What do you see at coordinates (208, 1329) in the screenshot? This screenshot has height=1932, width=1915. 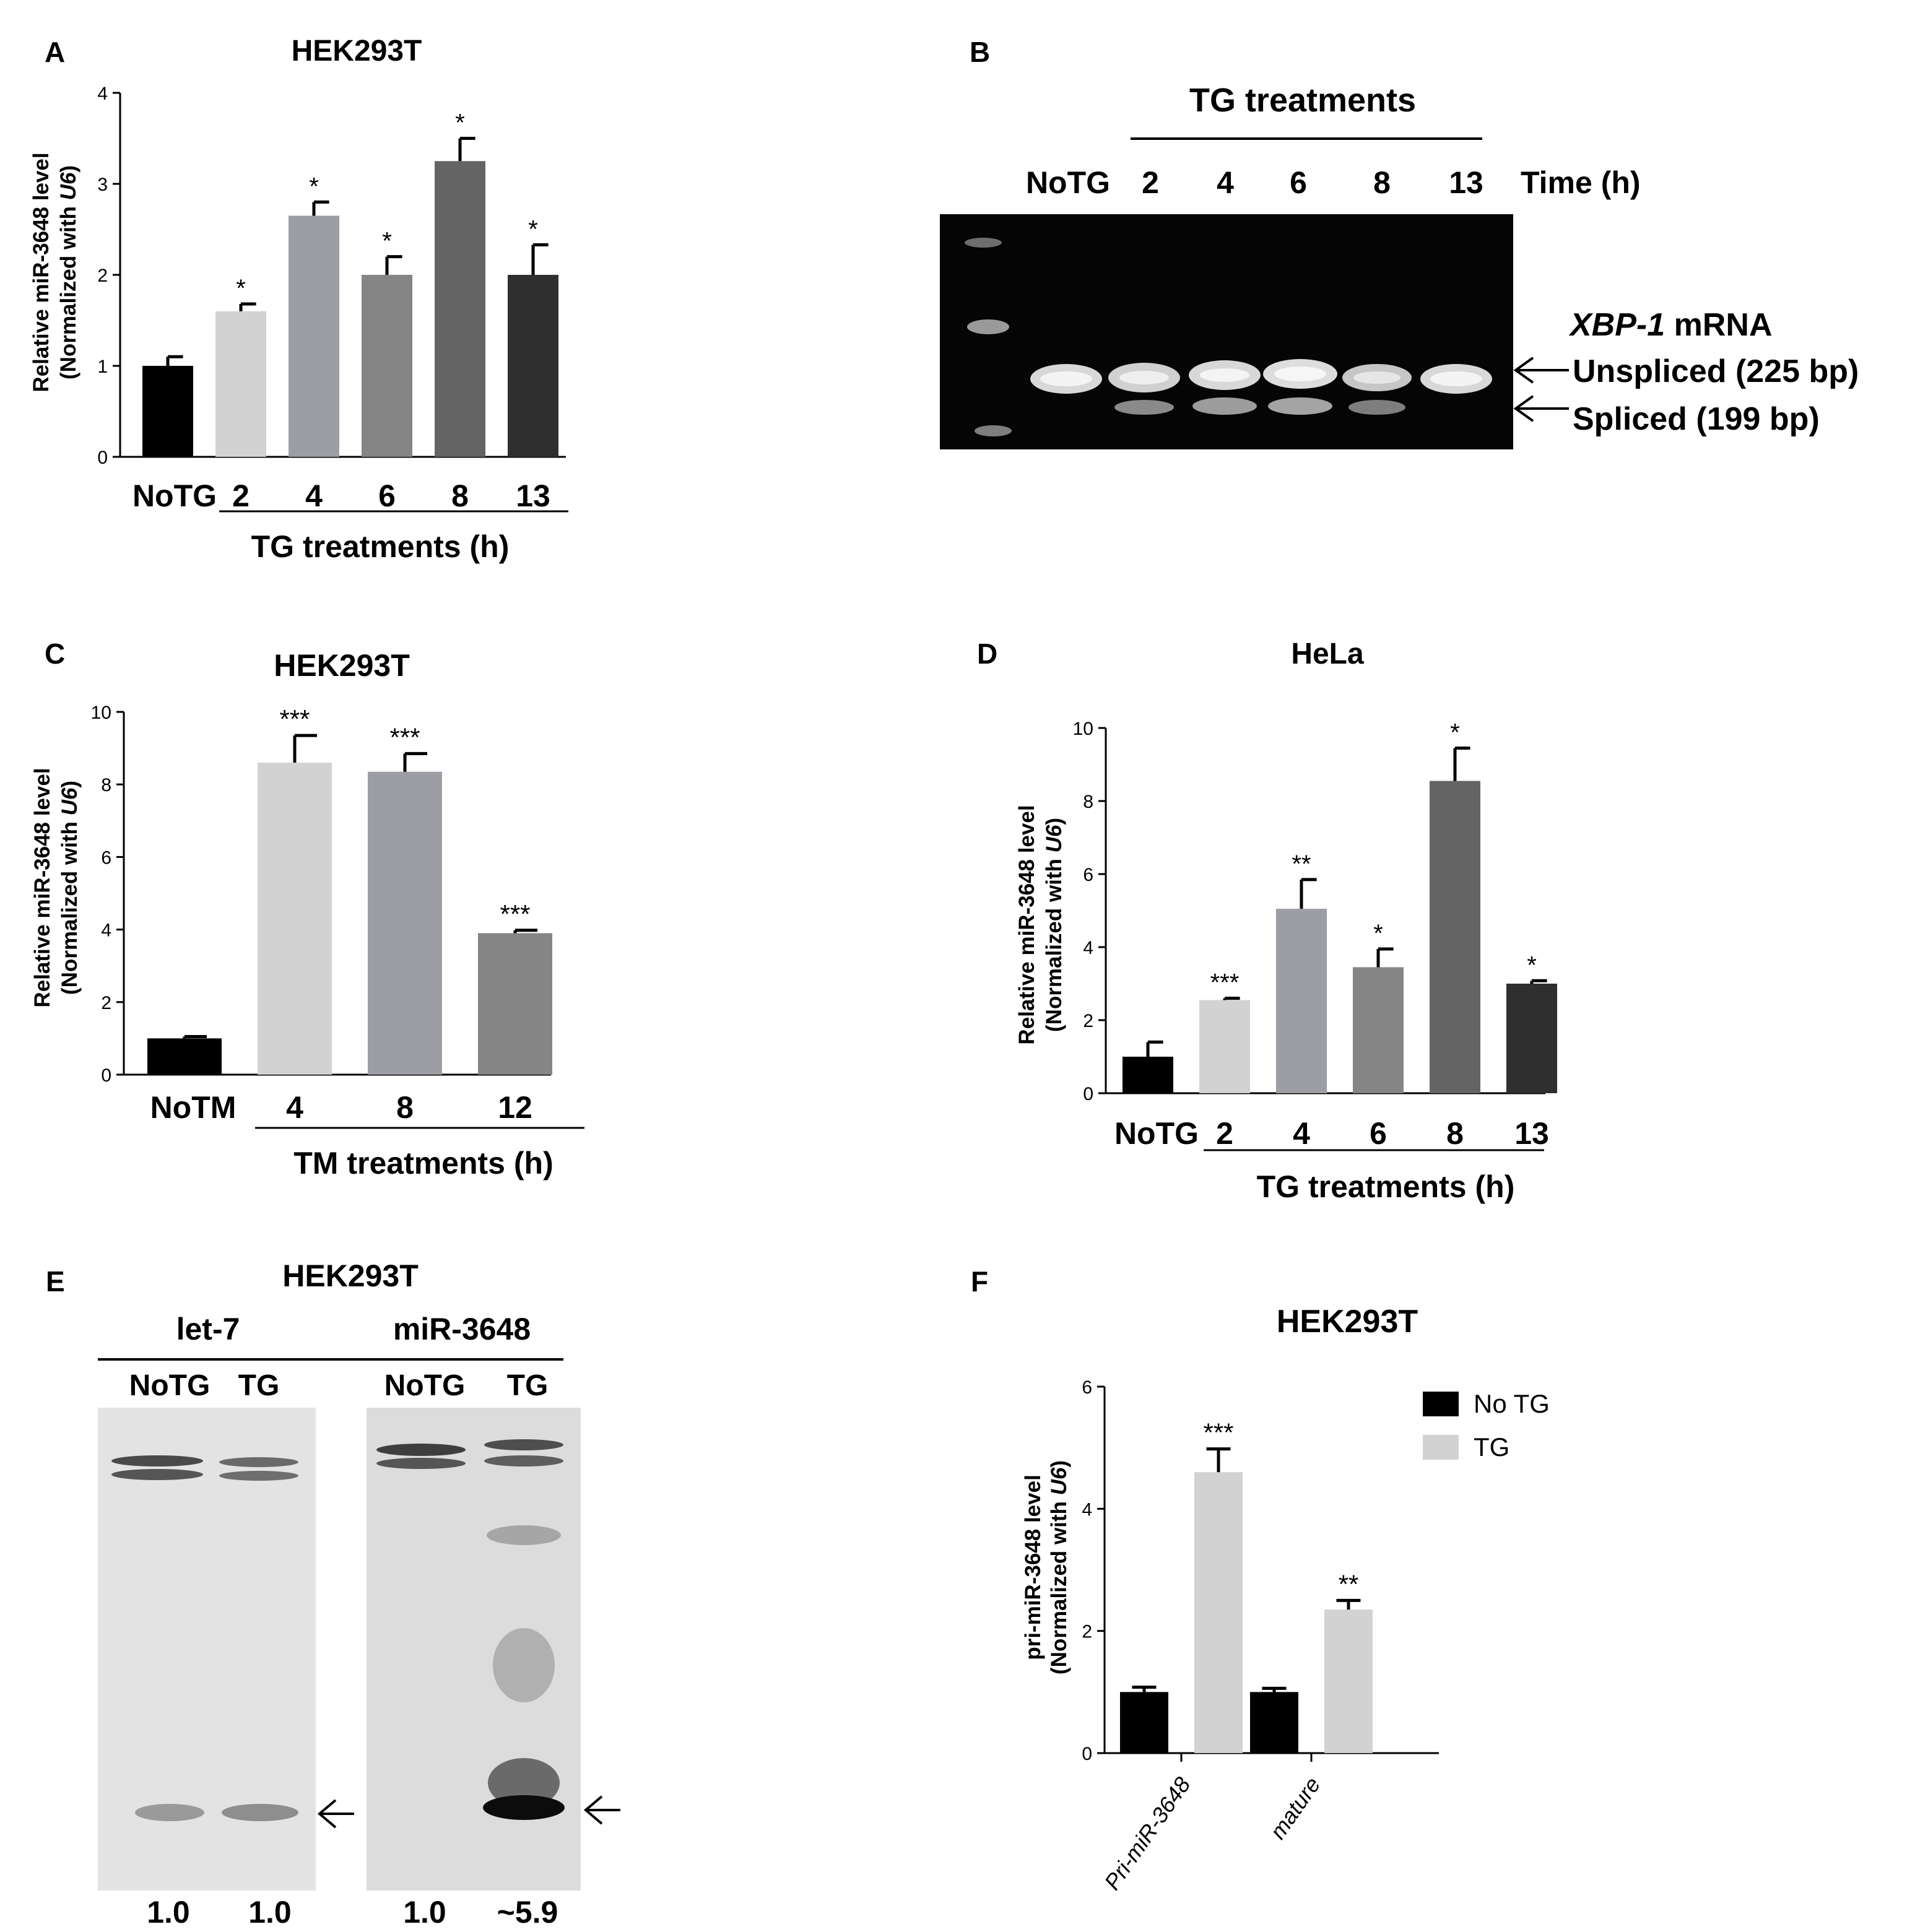 I see `panel-e-probe1-label: let-7` at bounding box center [208, 1329].